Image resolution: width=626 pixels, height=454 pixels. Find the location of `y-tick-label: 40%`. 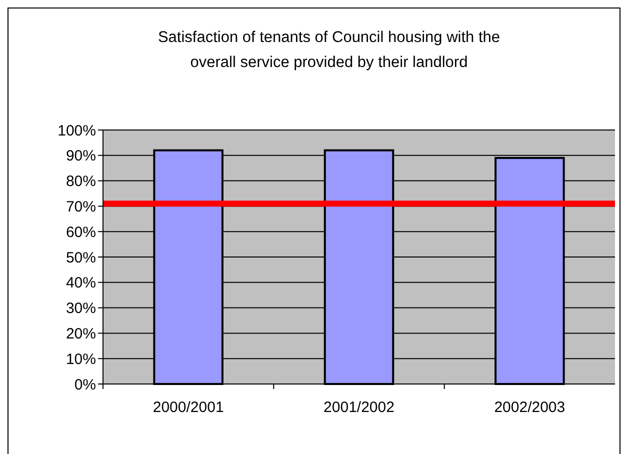

y-tick-label: 40% is located at coordinates (81, 283).